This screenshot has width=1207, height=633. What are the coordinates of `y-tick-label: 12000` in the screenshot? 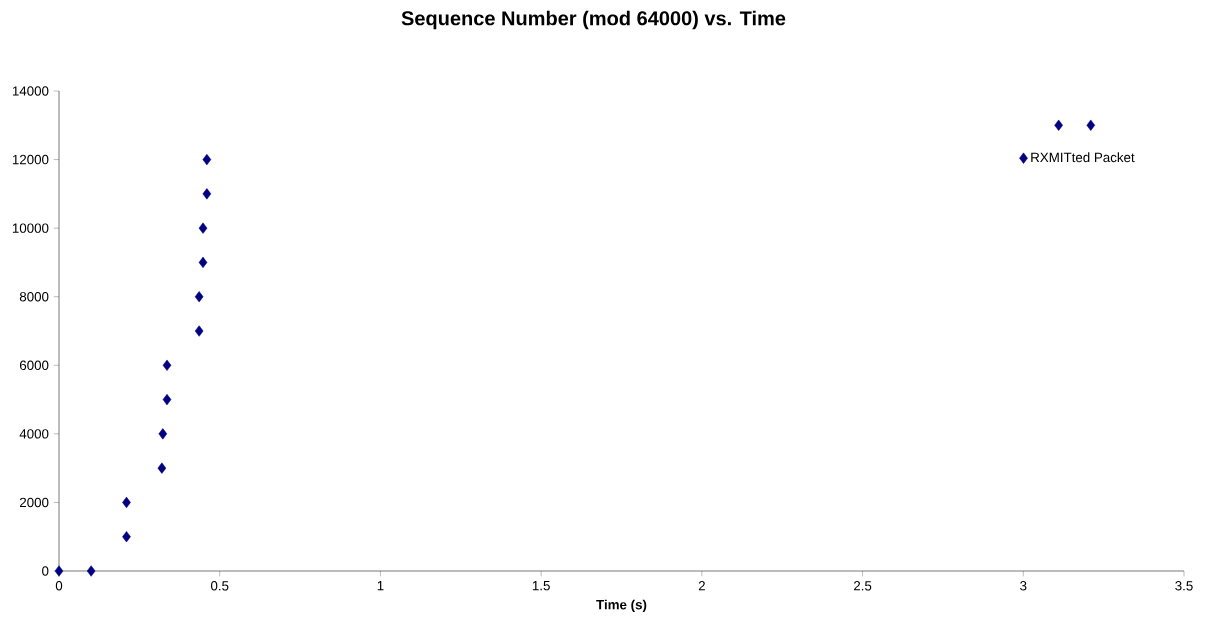 It's located at (30, 159).